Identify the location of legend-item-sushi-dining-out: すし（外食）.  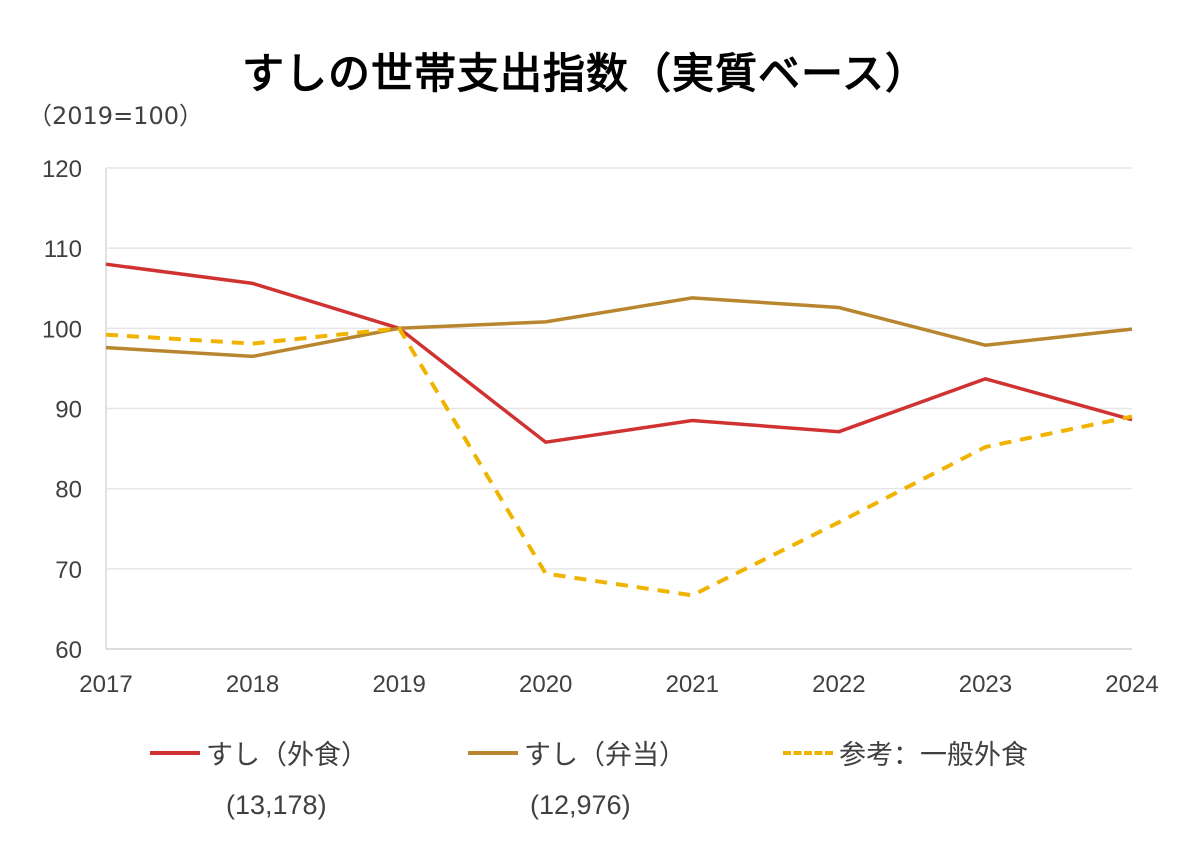
(259, 752).